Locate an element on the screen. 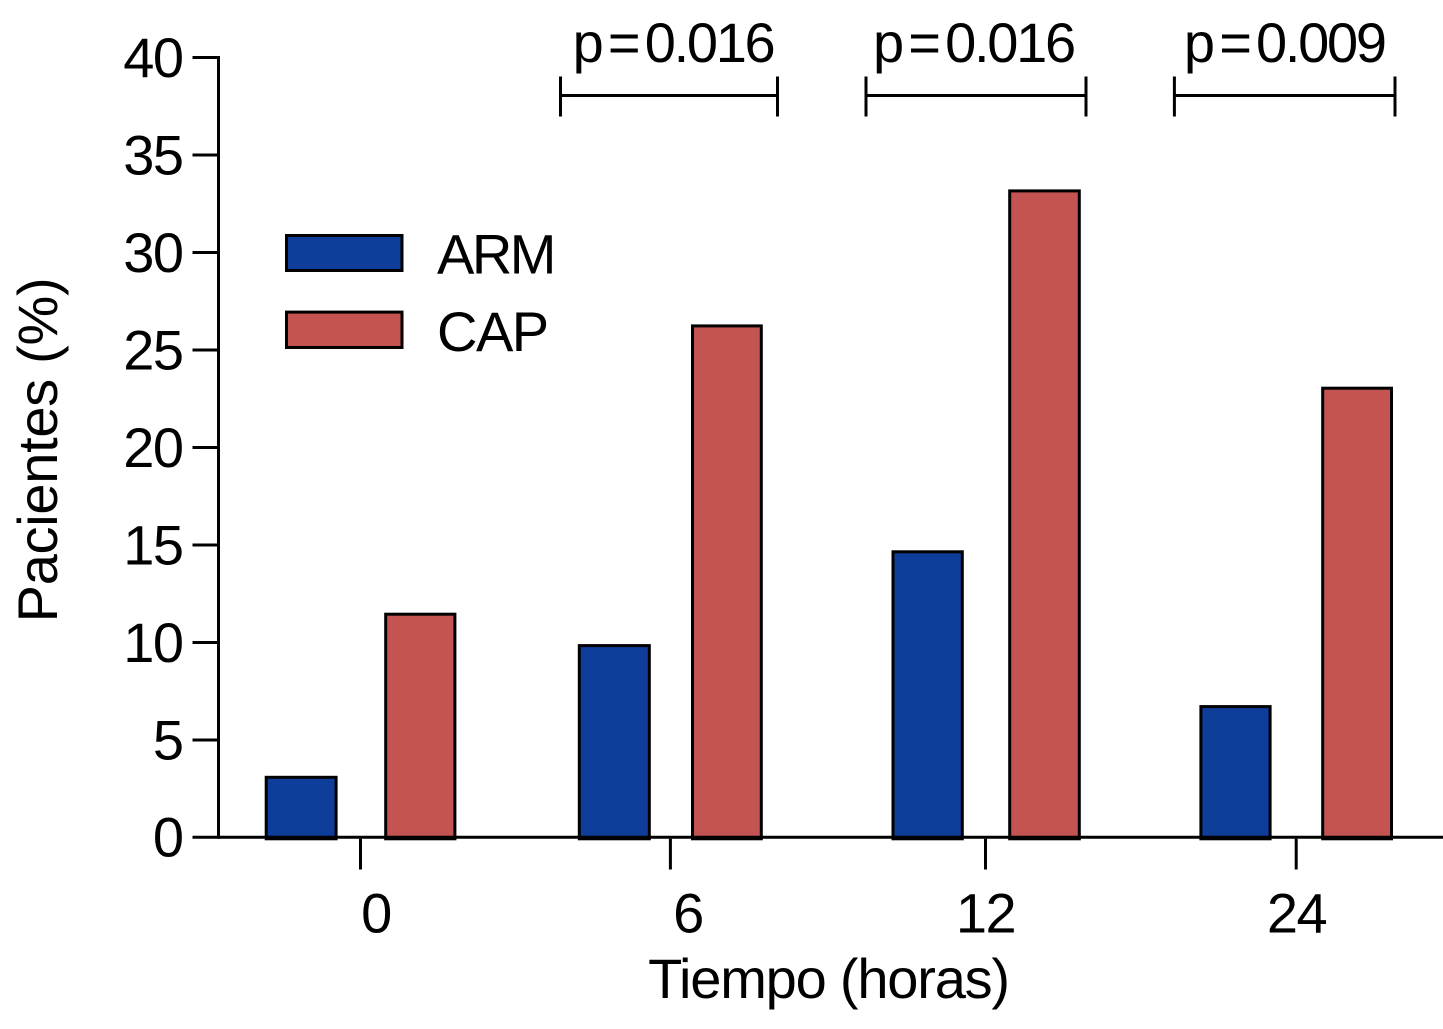  svg-text: p = 0.009 is located at coordinates (1284, 42).